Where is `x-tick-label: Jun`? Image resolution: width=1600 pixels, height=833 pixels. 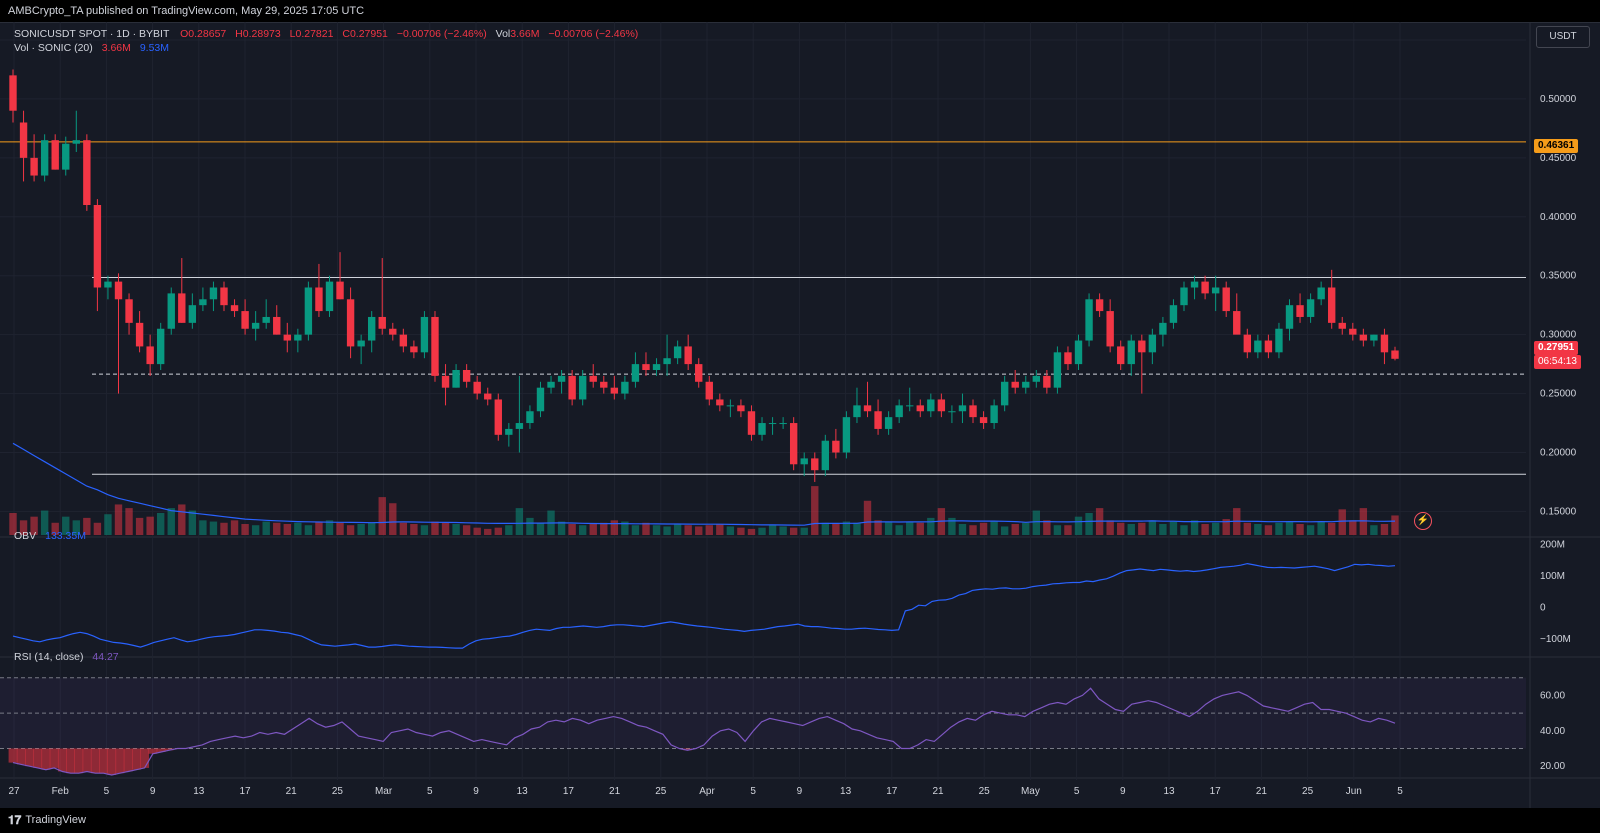 x-tick-label: Jun is located at coordinates (1354, 791).